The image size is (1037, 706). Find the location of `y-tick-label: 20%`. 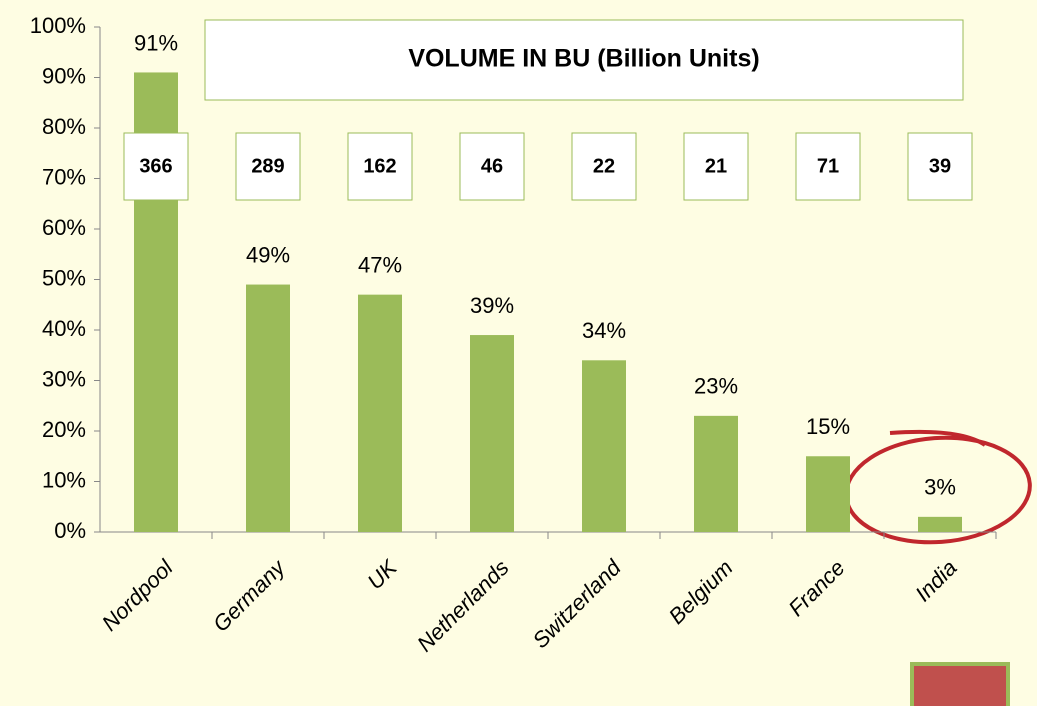

y-tick-label: 20% is located at coordinates (64, 429).